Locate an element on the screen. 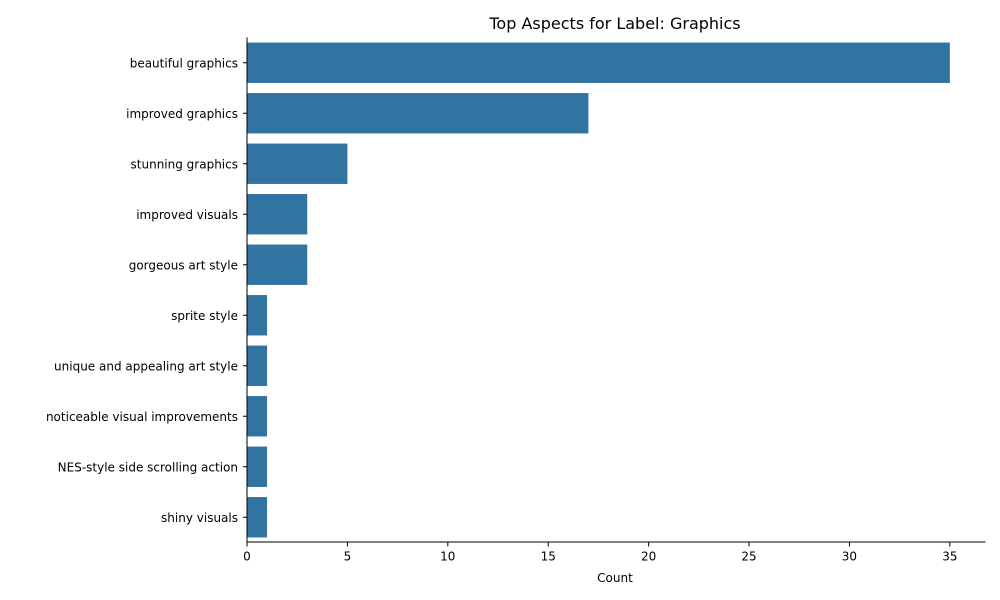 Image resolution: width=1000 pixels, height=600 pixels. x-tick-label: 35 is located at coordinates (949, 557).